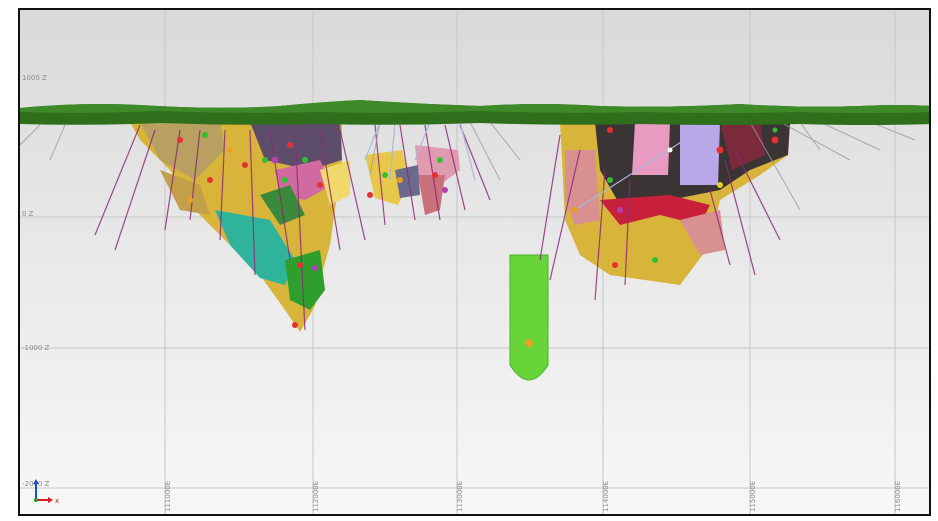 The image size is (938, 521). Describe the element at coordinates (36, 348) in the screenshot. I see `z-label-minus-1000: -1000 Z` at that location.